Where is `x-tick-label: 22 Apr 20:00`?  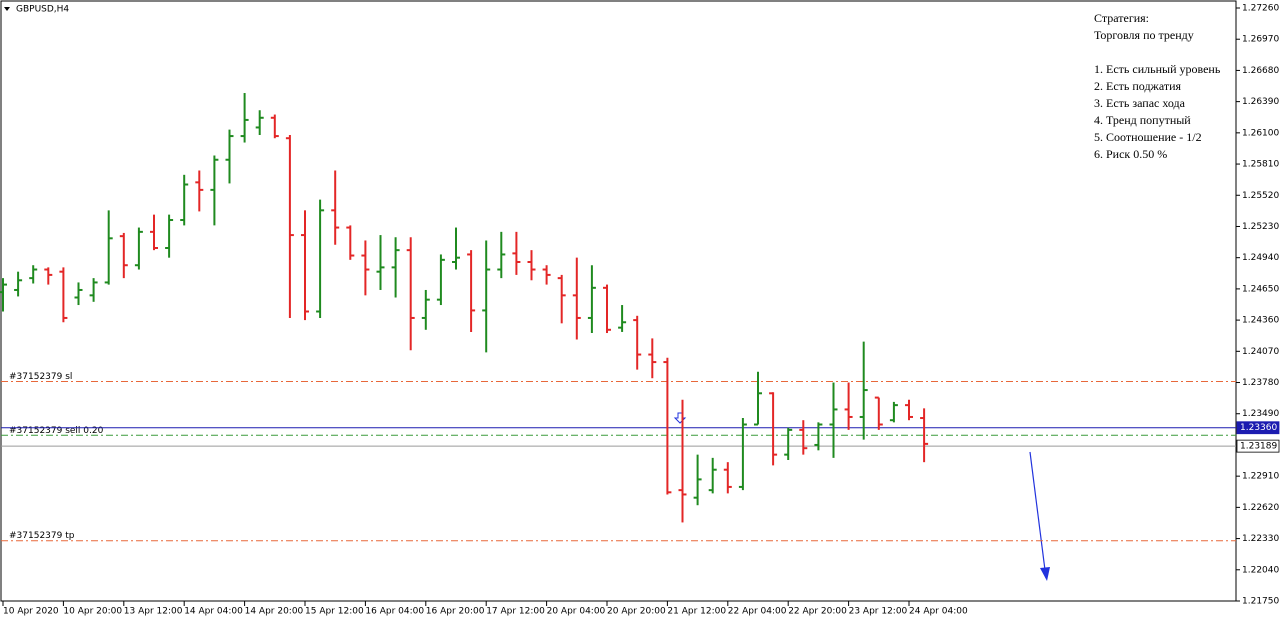 x-tick-label: 22 Apr 20:00 is located at coordinates (817, 612).